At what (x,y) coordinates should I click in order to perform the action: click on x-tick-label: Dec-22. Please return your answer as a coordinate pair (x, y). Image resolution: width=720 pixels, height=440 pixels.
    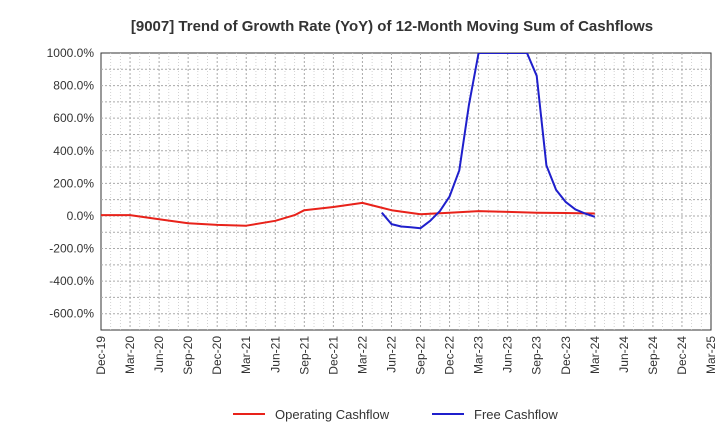
    Looking at the image, I should click on (450, 355).